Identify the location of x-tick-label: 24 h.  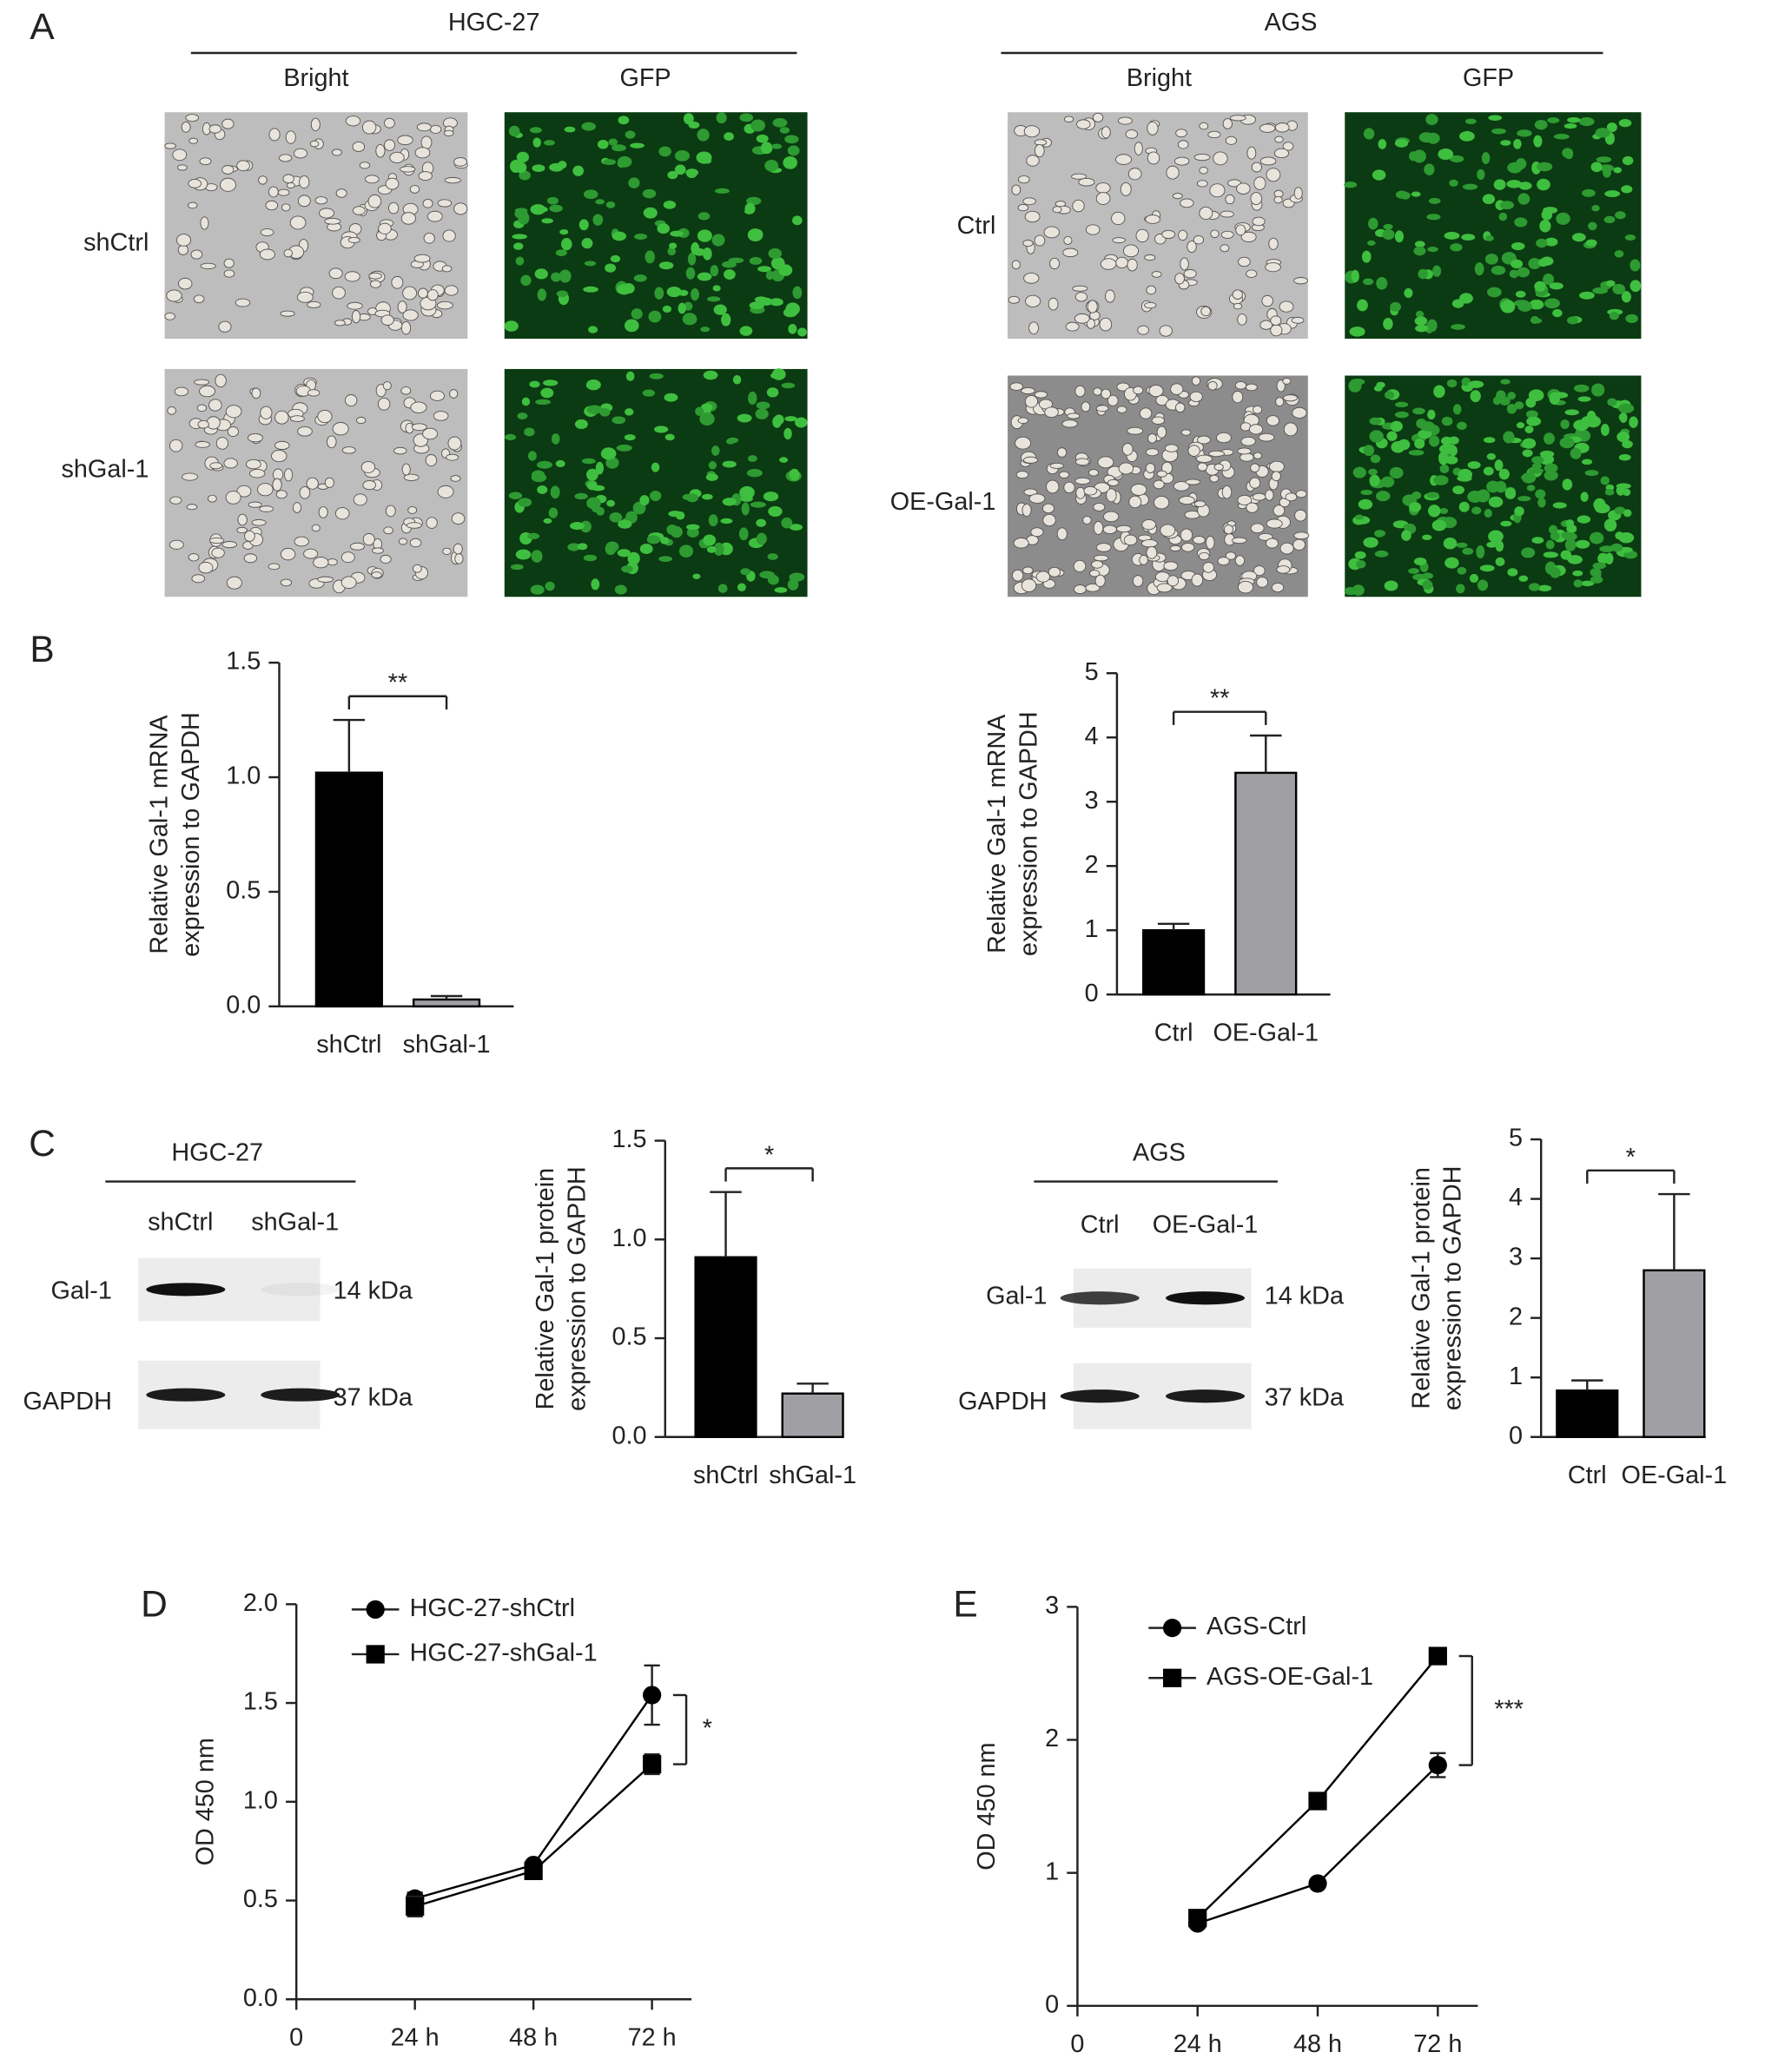
(416, 2037).